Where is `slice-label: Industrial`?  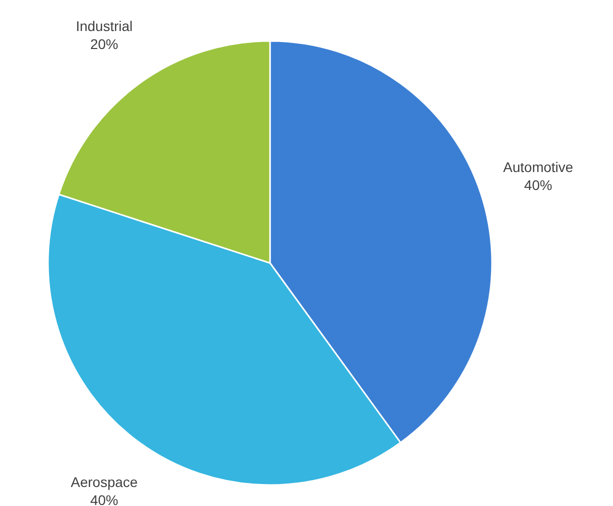
slice-label: Industrial is located at coordinates (104, 26).